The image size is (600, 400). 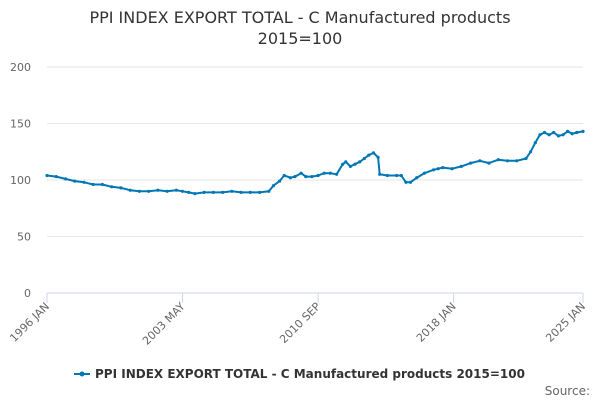 I want to click on x-axis: 1996 JAN 2003 MAY 2010 SEP 2018 JAN 2025 JAN, so click(x=297, y=320).